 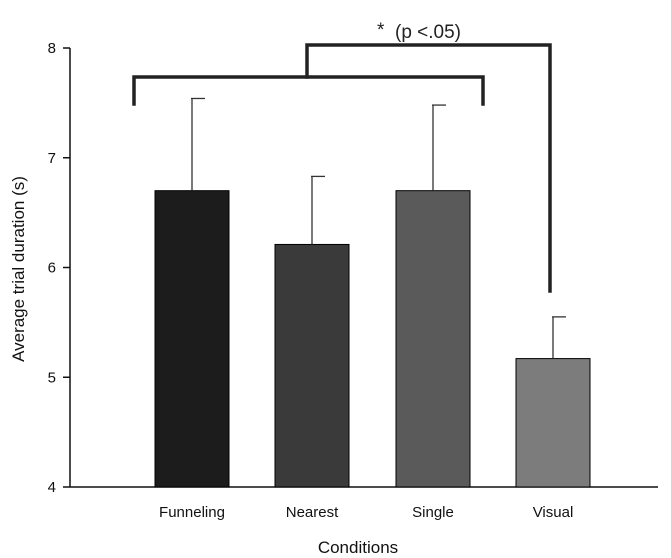 I want to click on y-tick-label: 4, so click(x=52, y=487).